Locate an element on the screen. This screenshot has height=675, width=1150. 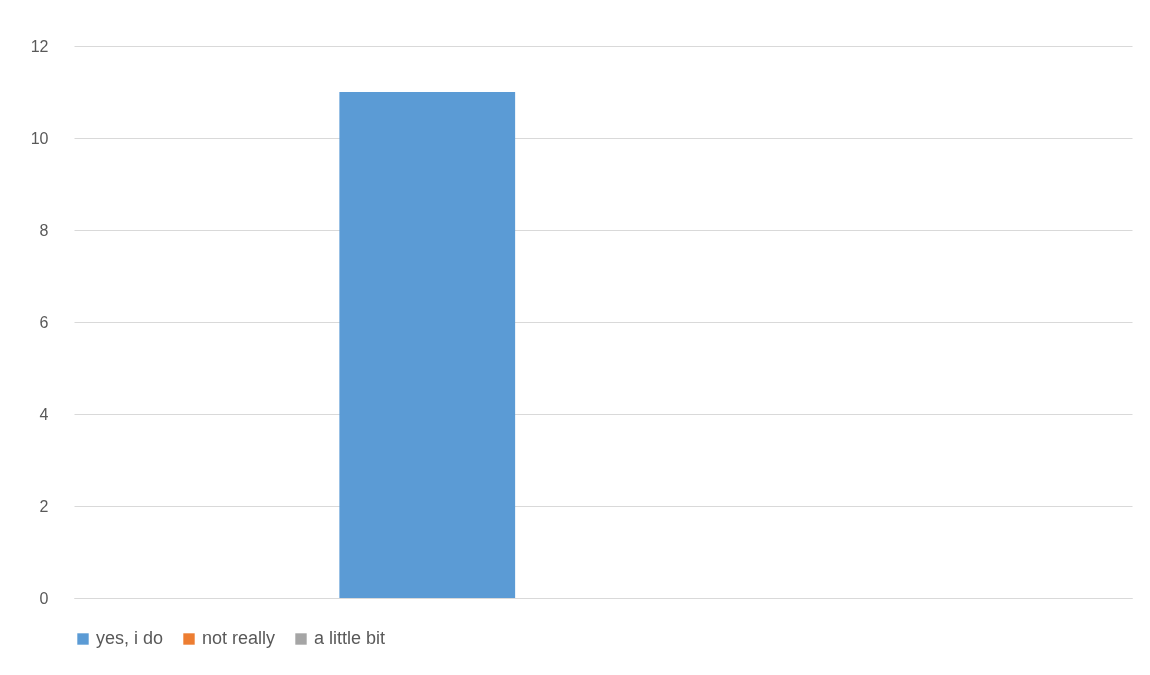
y-tick-label: 4 is located at coordinates (44, 414).